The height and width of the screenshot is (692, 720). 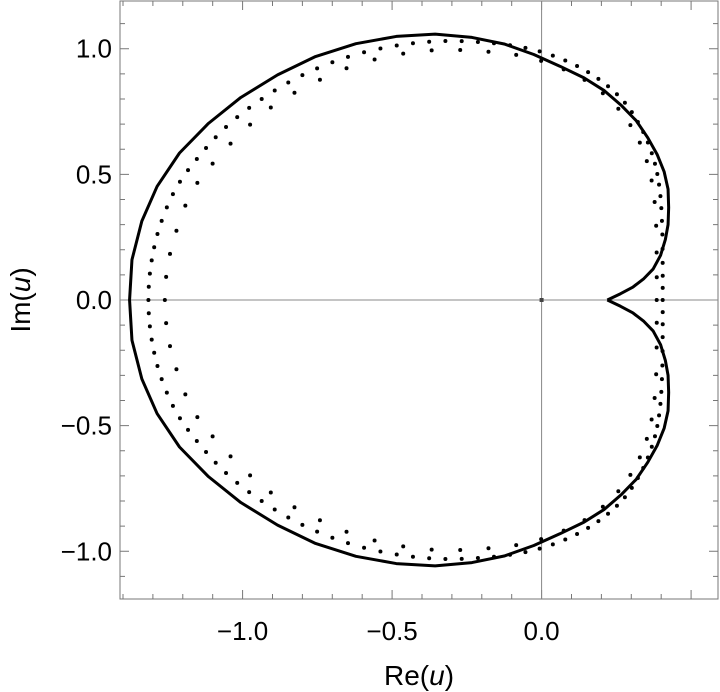 I want to click on y-tick-label: −0.5, so click(x=86, y=426).